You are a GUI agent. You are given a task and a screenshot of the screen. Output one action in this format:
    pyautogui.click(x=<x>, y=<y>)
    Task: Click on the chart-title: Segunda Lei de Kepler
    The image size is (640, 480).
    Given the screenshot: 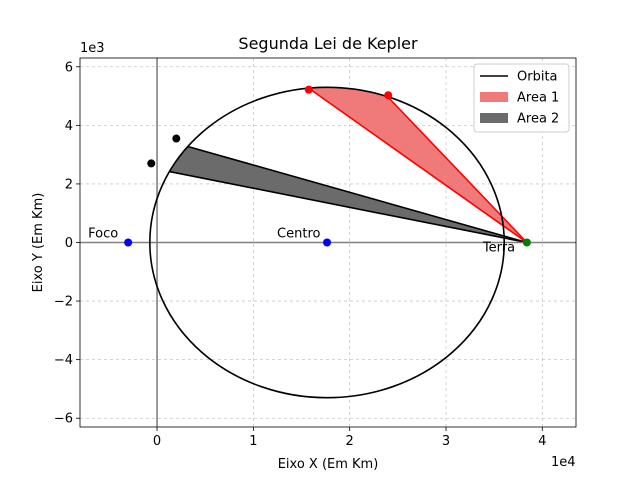 What is the action you would take?
    pyautogui.click(x=328, y=43)
    